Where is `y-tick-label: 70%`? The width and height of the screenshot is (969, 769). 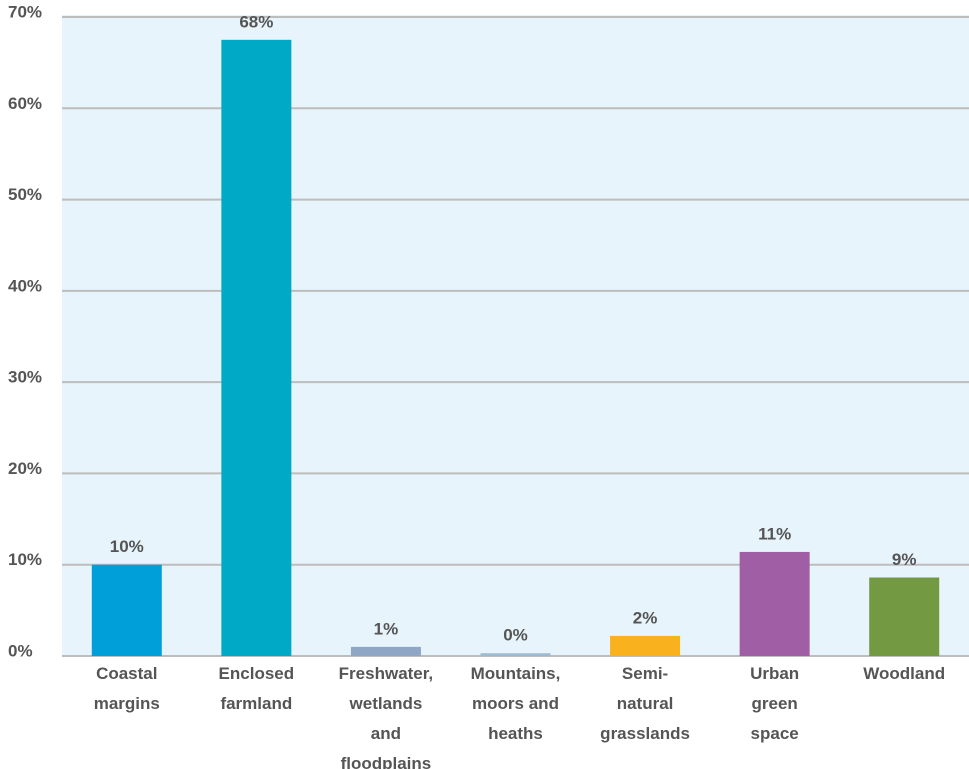
y-tick-label: 70% is located at coordinates (25, 11).